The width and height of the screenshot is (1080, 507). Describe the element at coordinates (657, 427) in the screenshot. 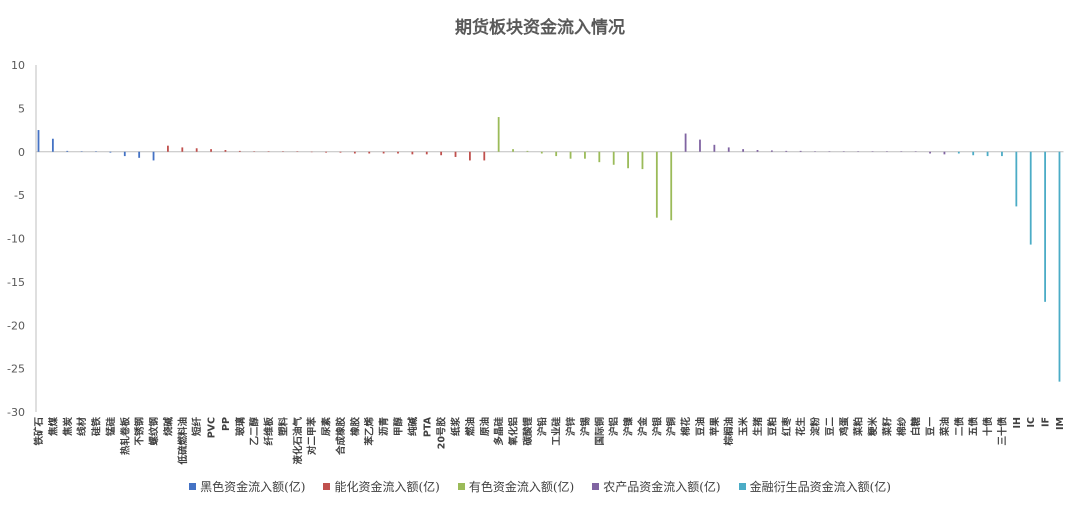

I see `x-tick-label: 沪银` at that location.